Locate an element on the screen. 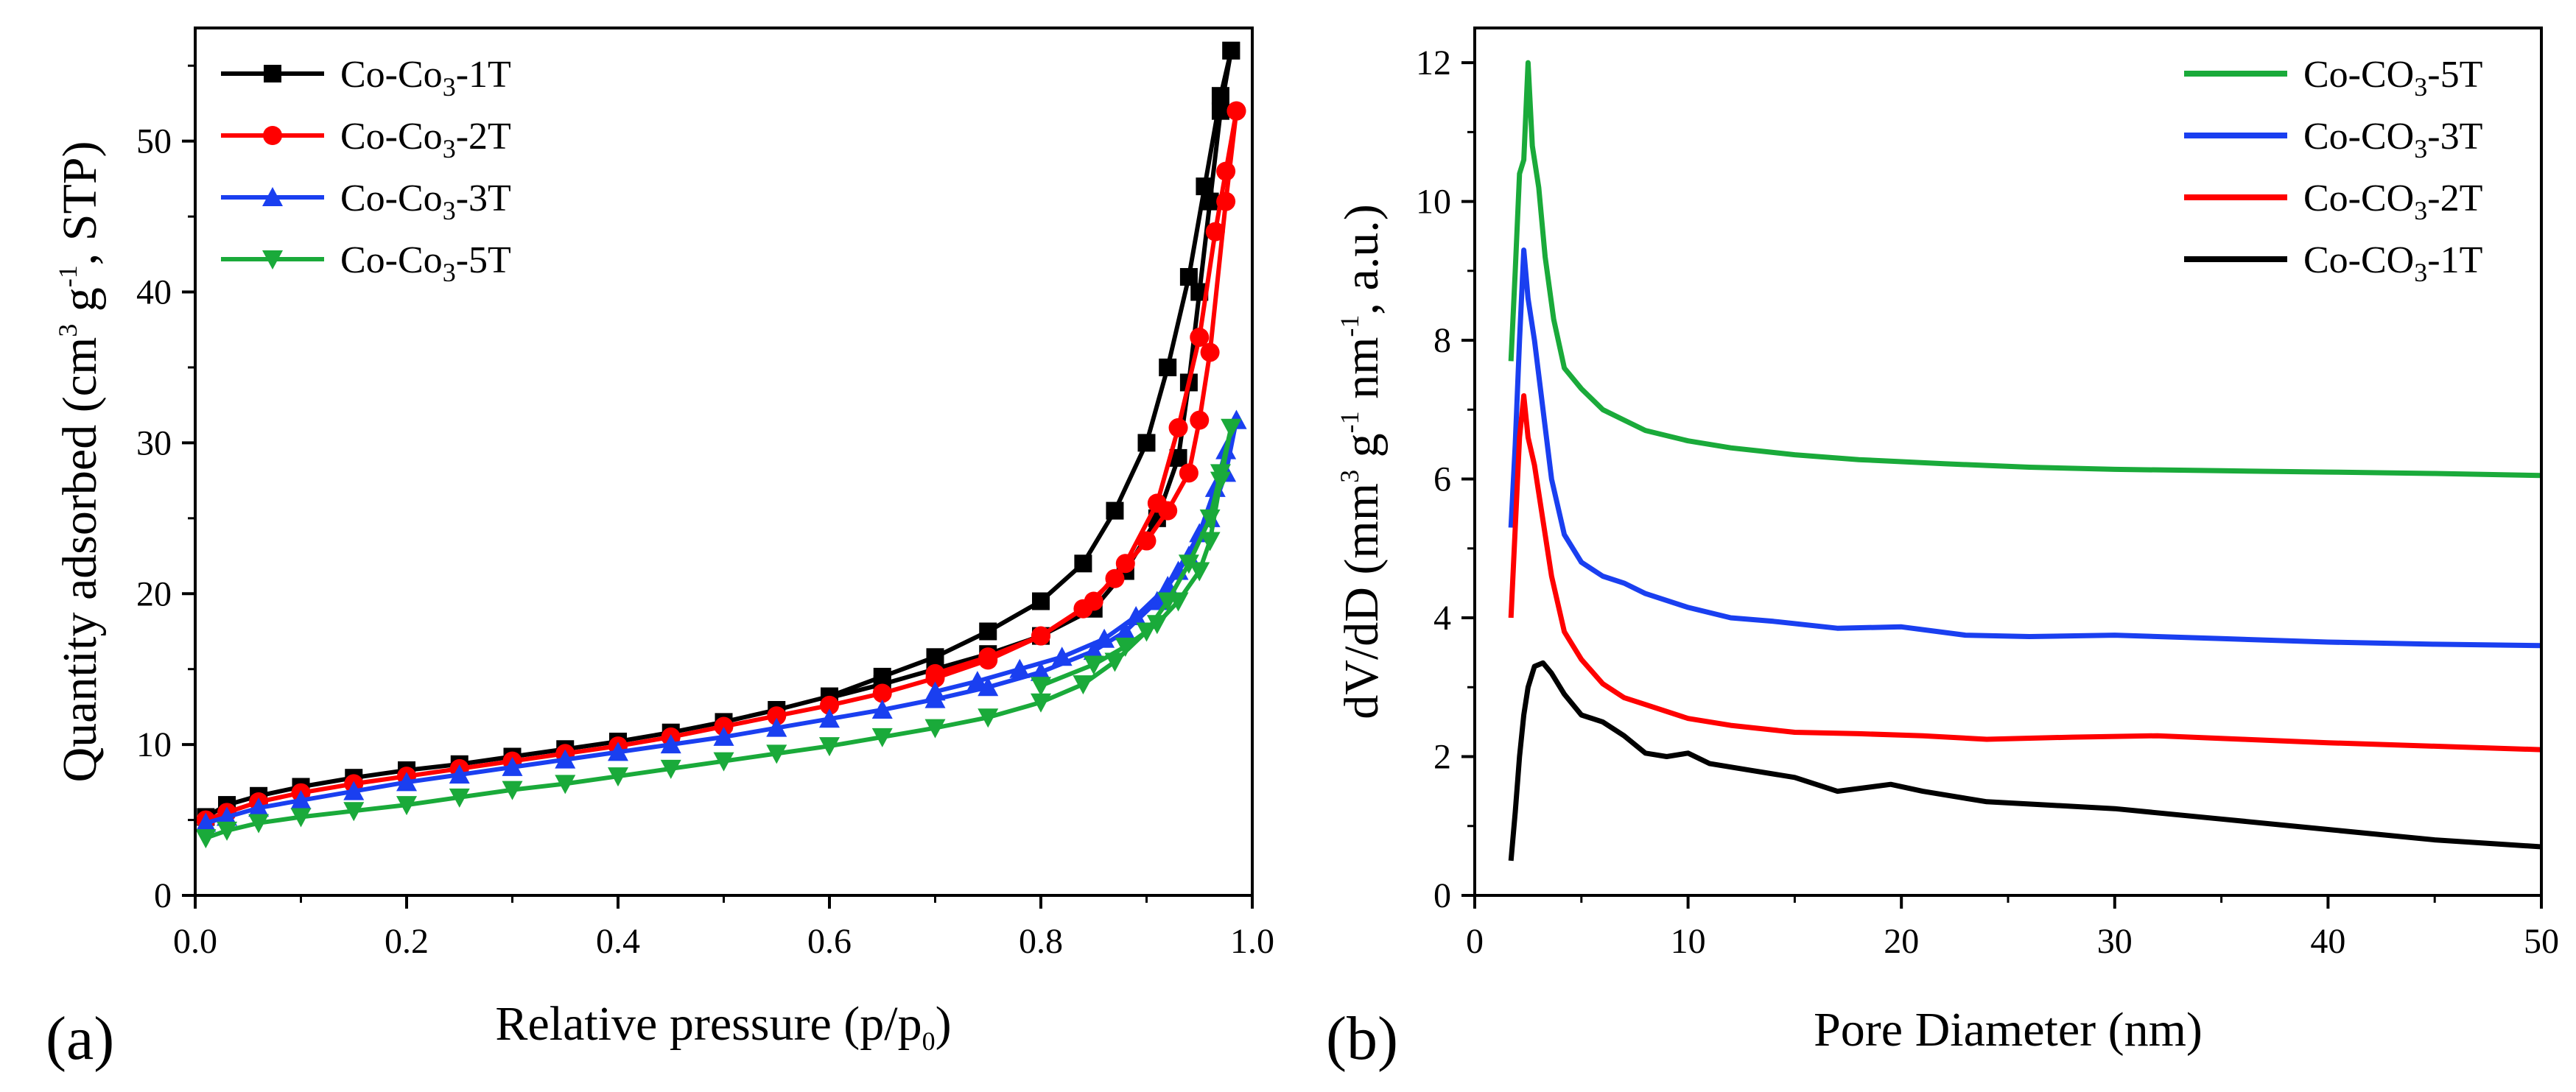  line-co-co3-2t-desorption is located at coordinates (1086, 393).